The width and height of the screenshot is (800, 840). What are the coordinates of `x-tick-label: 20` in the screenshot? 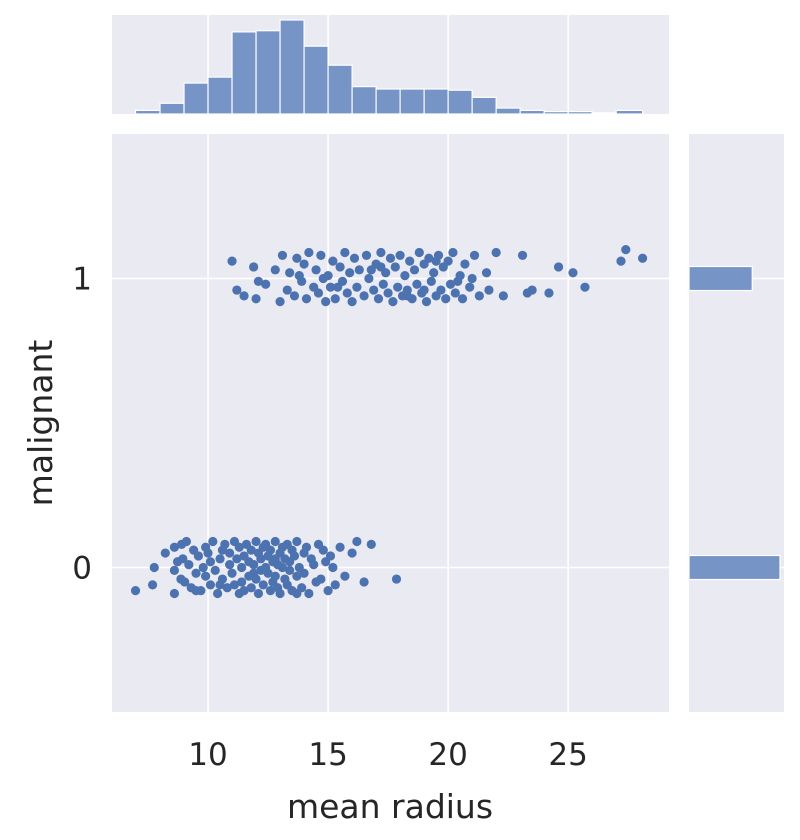 It's located at (447, 755).